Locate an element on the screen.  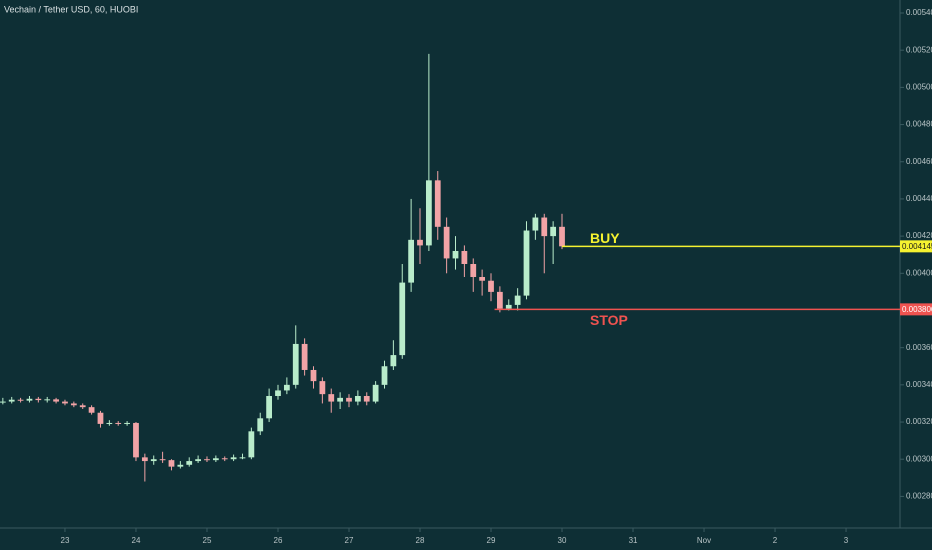
x-tick-label: 28 is located at coordinates (420, 540).